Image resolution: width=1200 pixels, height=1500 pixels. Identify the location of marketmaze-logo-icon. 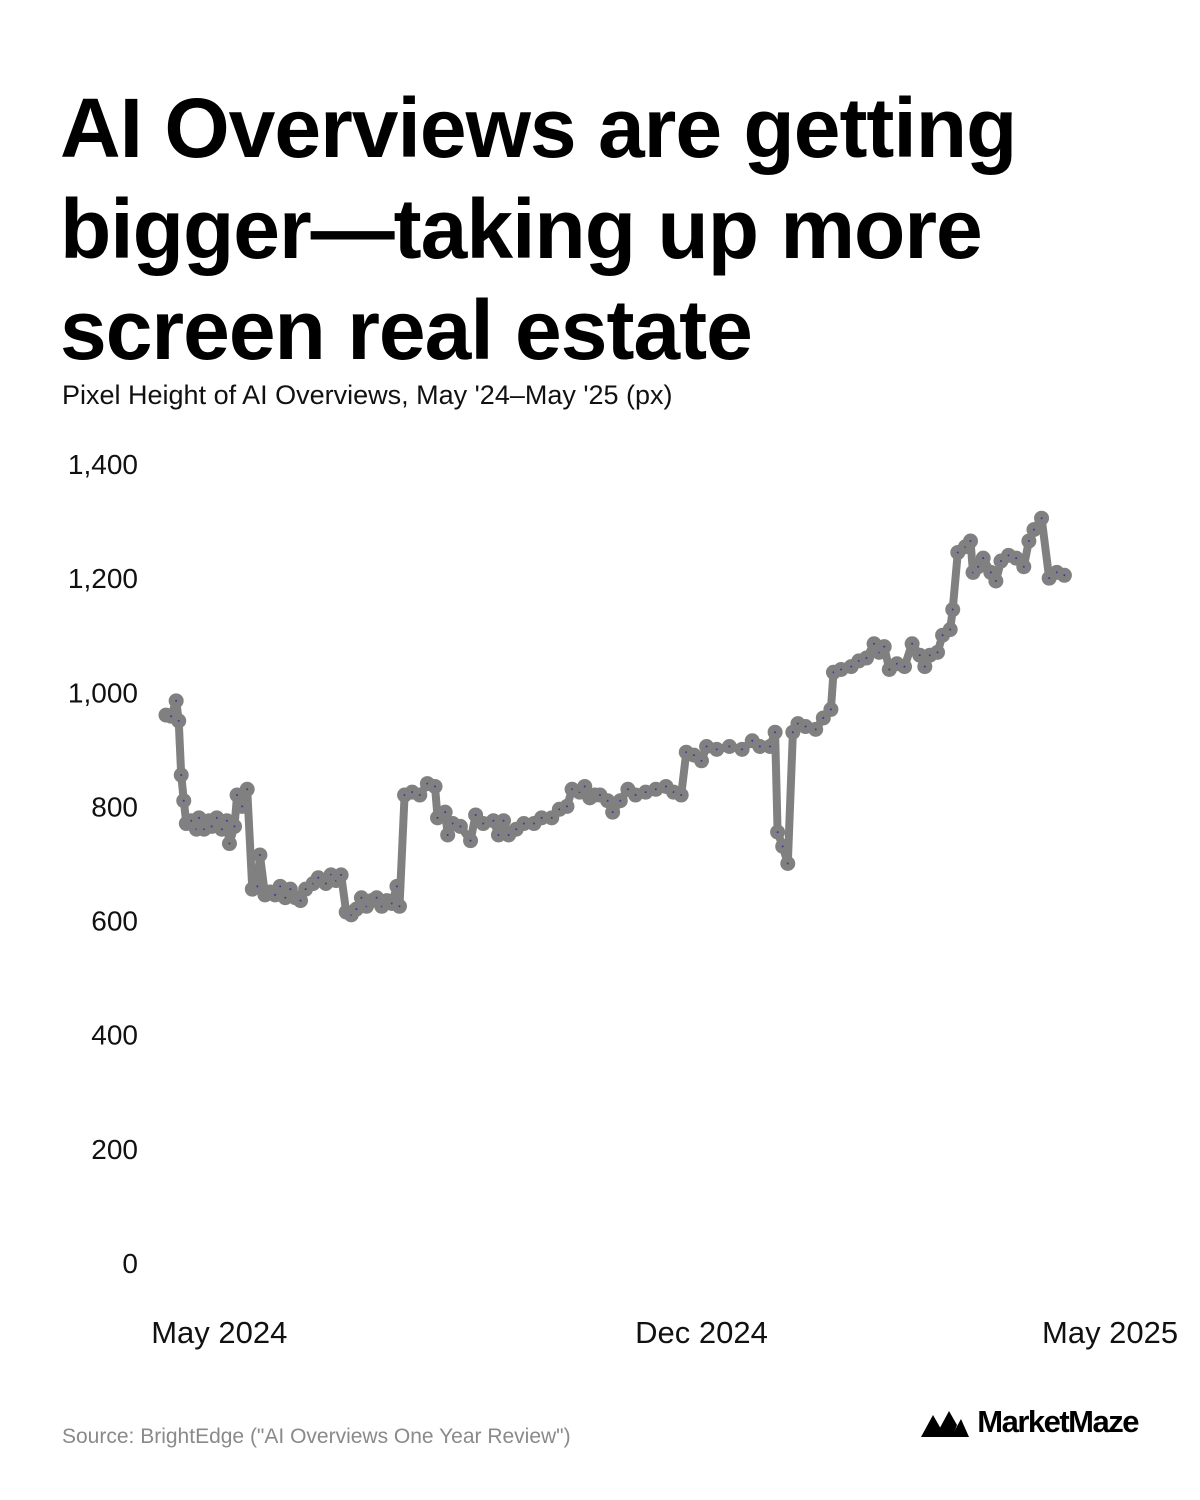
(945, 1424).